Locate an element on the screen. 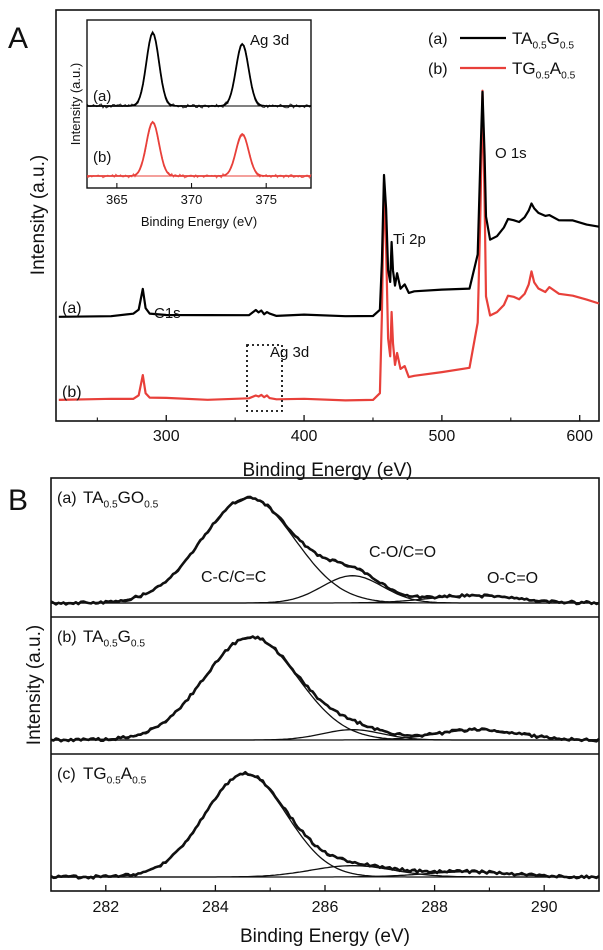  peak-label-co: C-O/C=O is located at coordinates (402, 552).